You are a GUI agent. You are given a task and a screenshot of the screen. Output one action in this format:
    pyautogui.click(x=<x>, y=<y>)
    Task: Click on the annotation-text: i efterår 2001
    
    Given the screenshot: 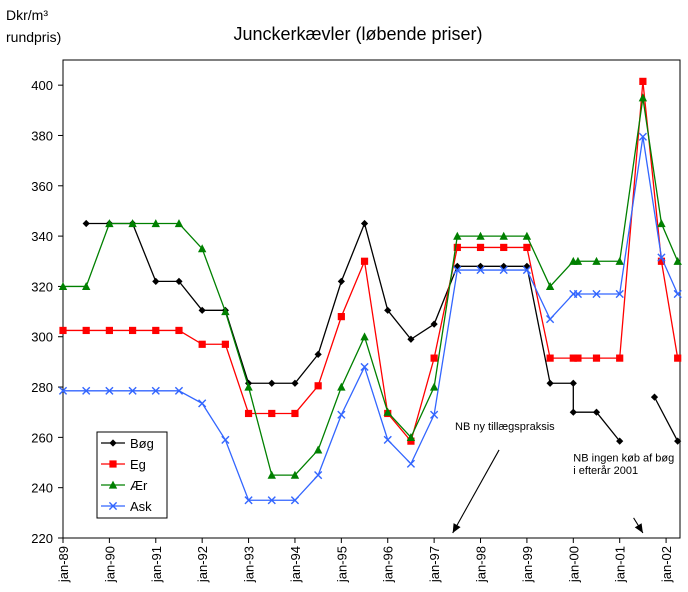 What is the action you would take?
    pyautogui.click(x=605, y=471)
    